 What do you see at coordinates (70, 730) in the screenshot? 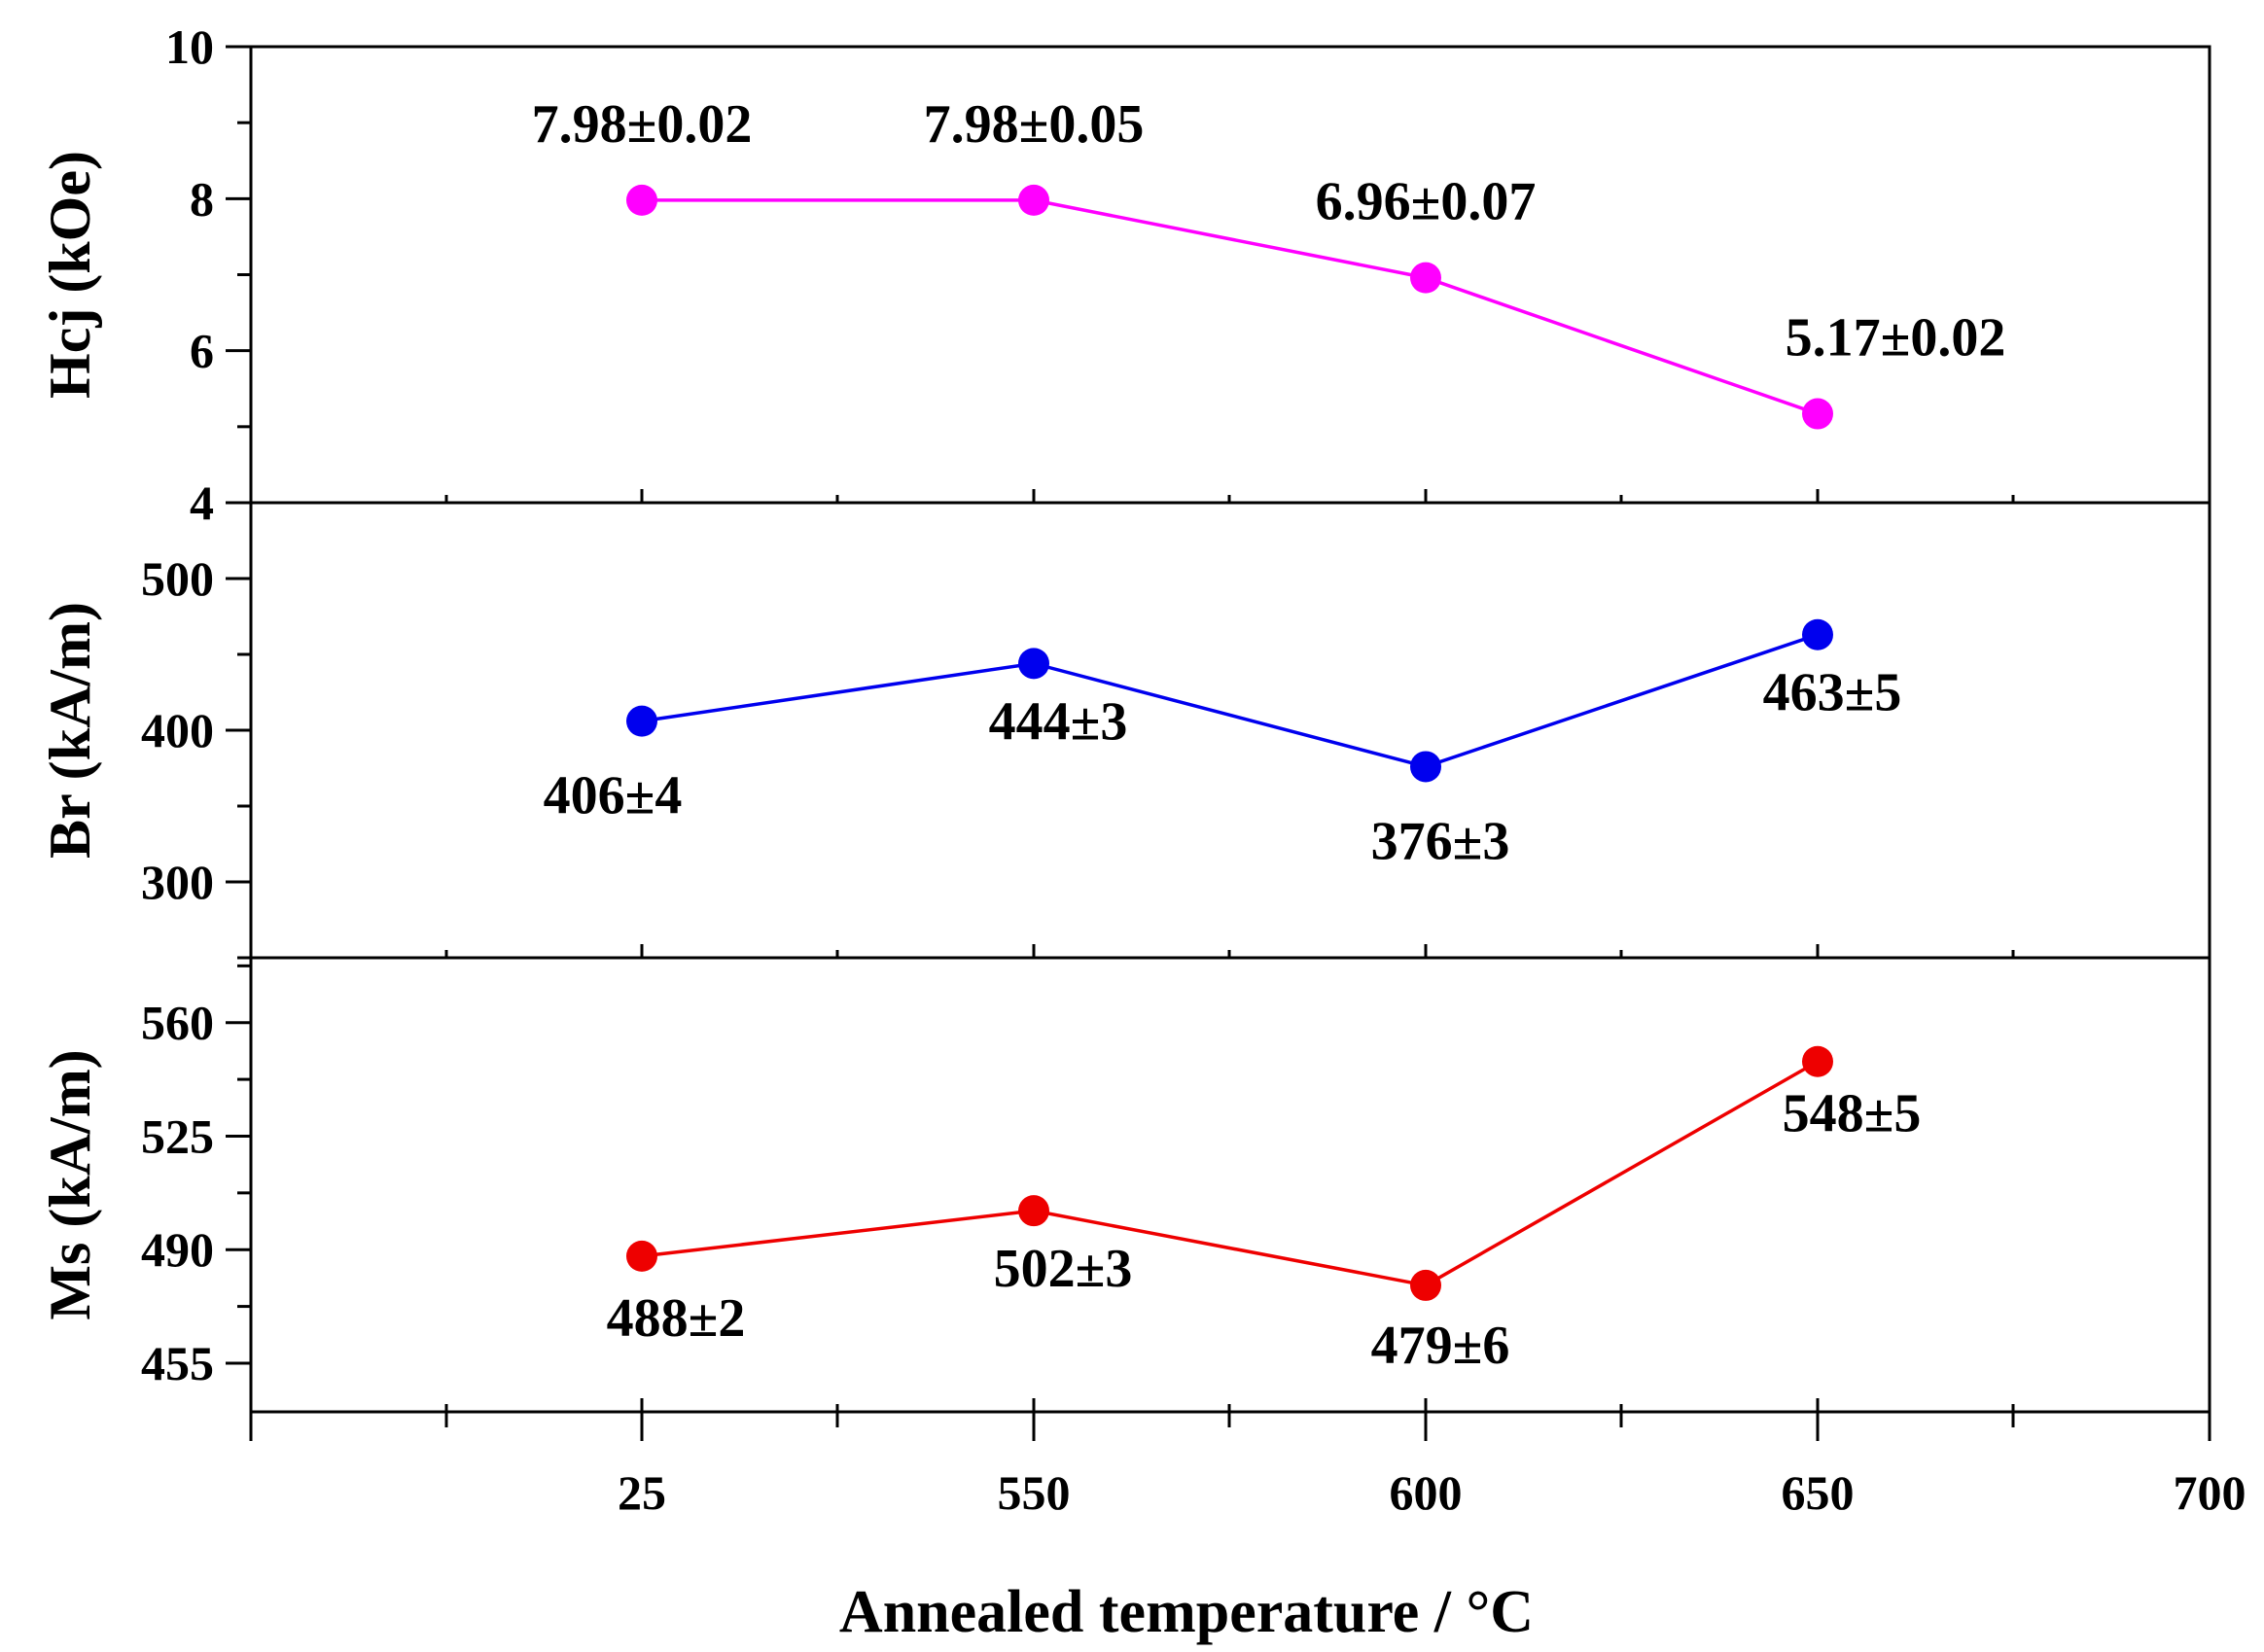
I see `y-axis-label: Br (kA/m)` at bounding box center [70, 730].